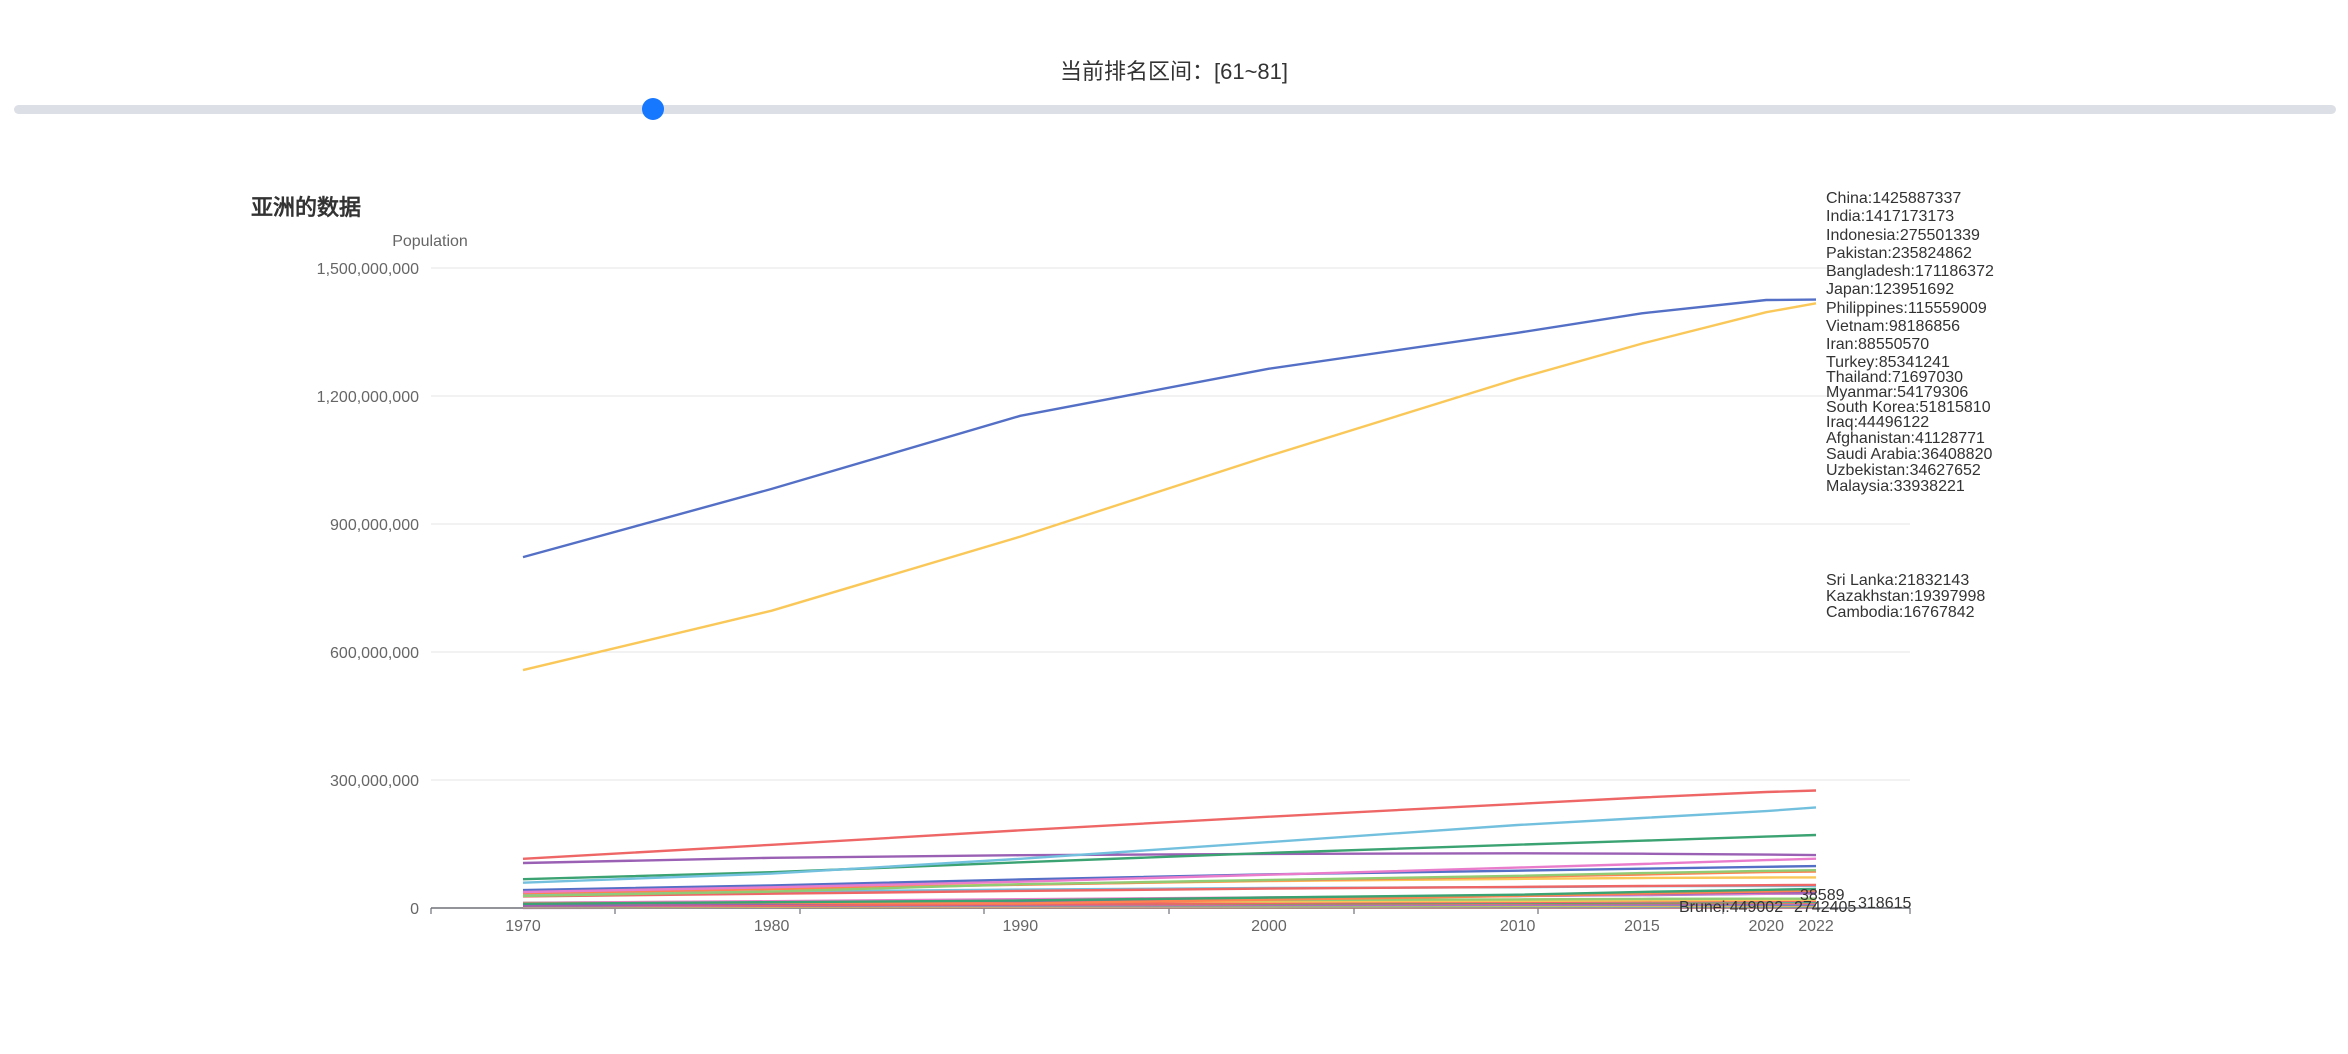 The image size is (2348, 1054). What do you see at coordinates (368, 397) in the screenshot?
I see `y-tick-label: 1,200,000,000` at bounding box center [368, 397].